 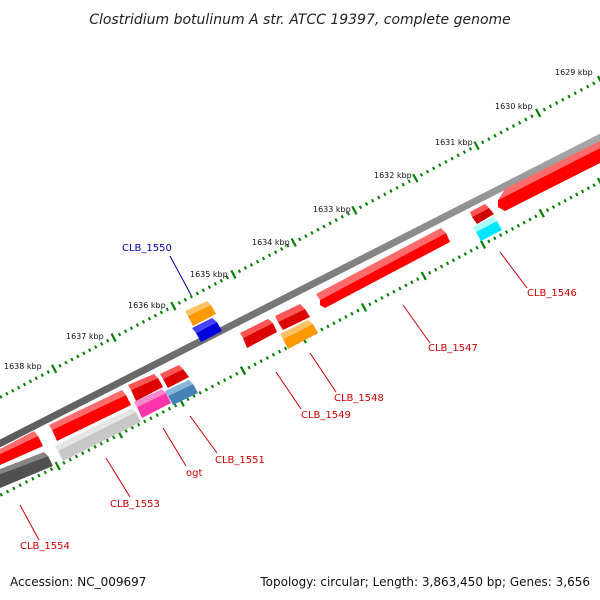 What do you see at coordinates (487, 229) in the screenshot?
I see `gene-clb-1546-cyan` at bounding box center [487, 229].